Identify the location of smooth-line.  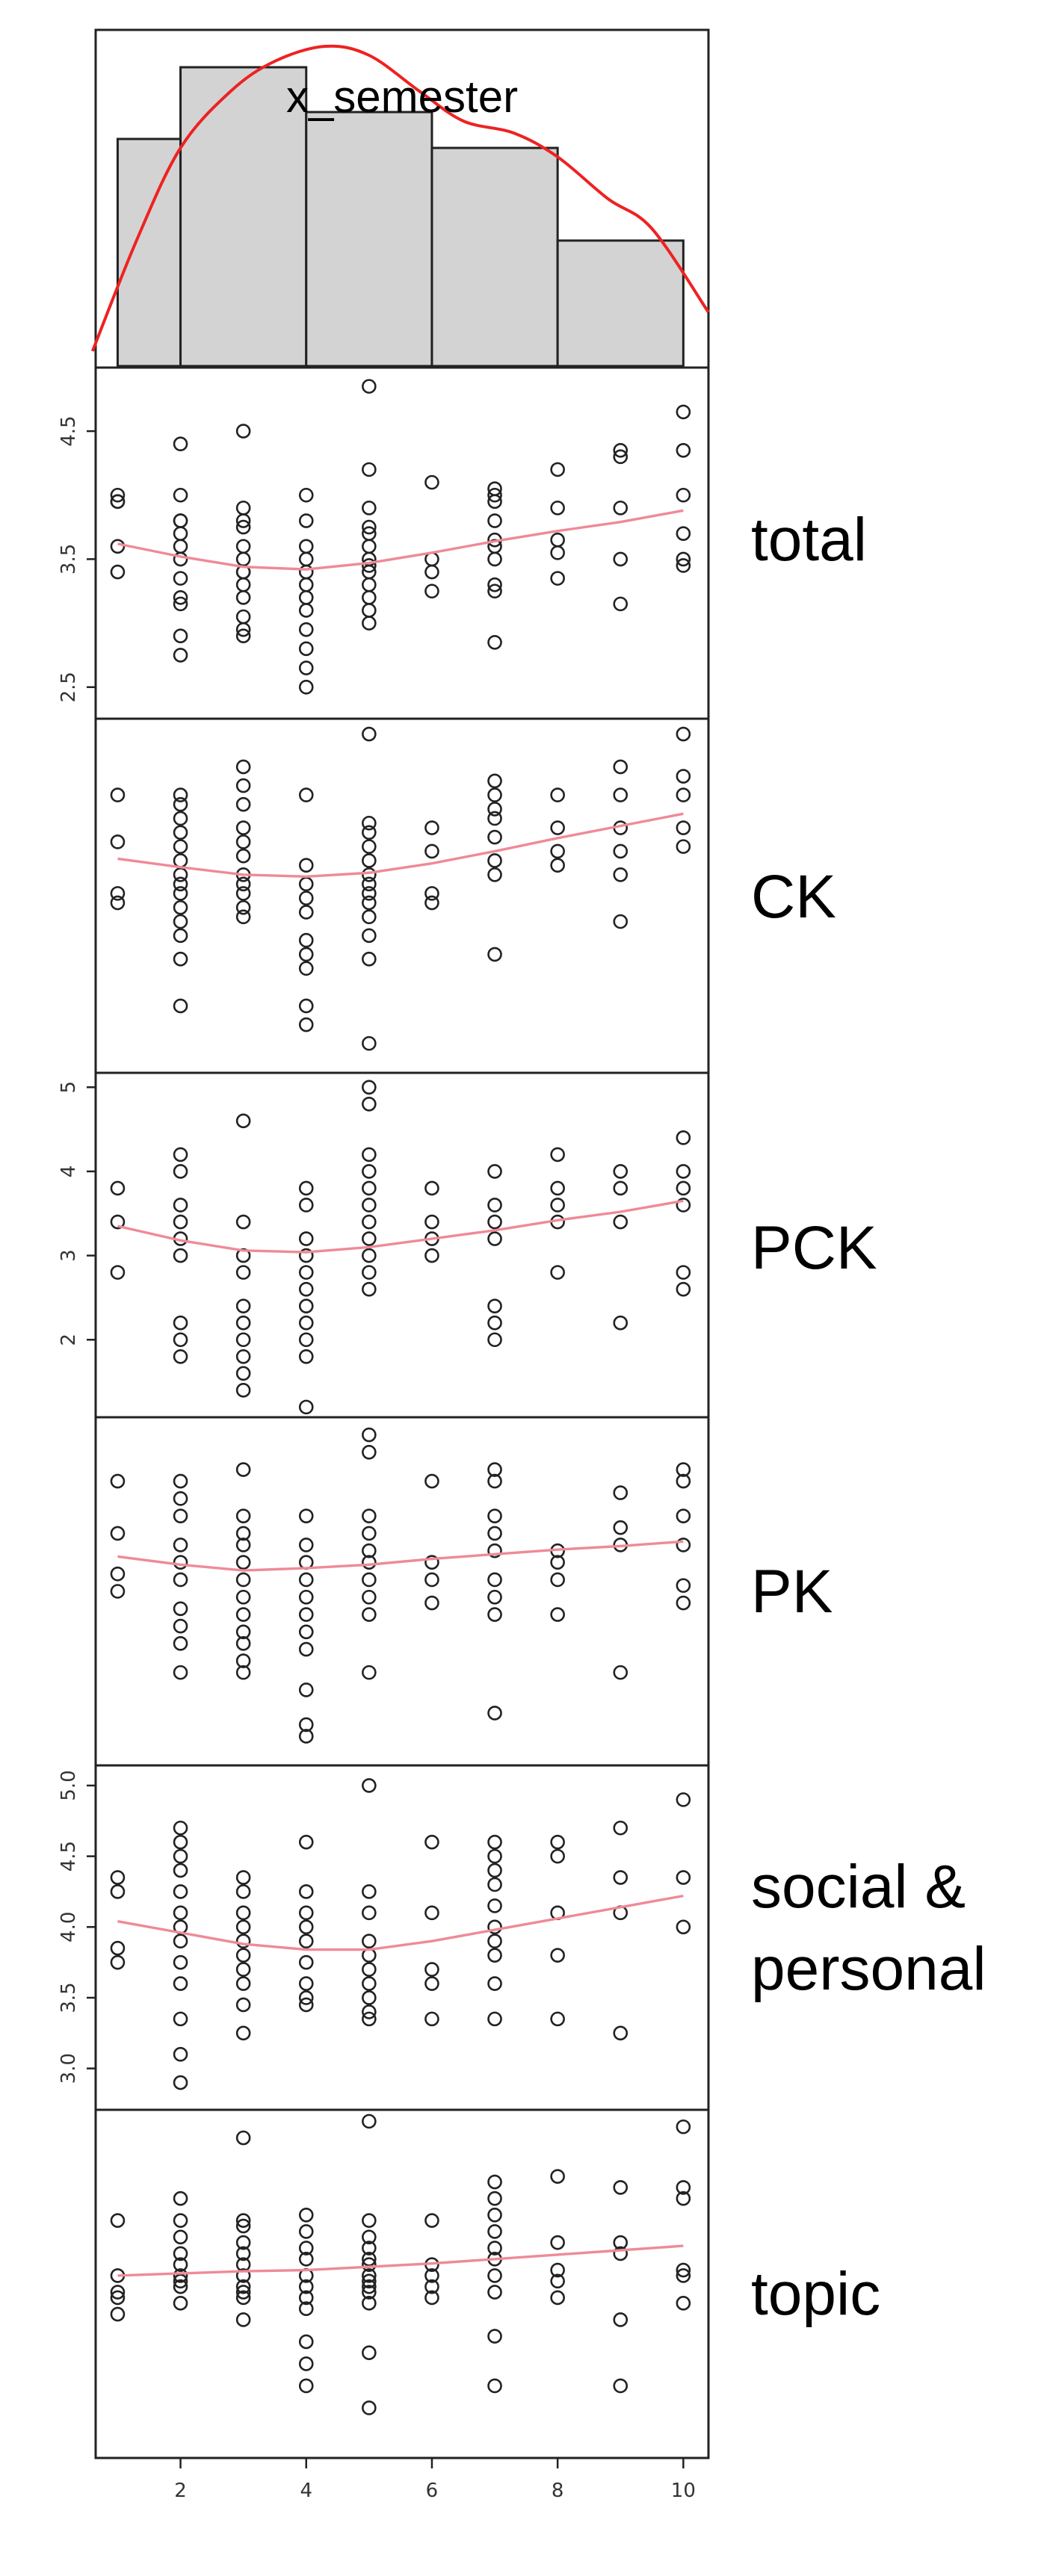
(400, 1922).